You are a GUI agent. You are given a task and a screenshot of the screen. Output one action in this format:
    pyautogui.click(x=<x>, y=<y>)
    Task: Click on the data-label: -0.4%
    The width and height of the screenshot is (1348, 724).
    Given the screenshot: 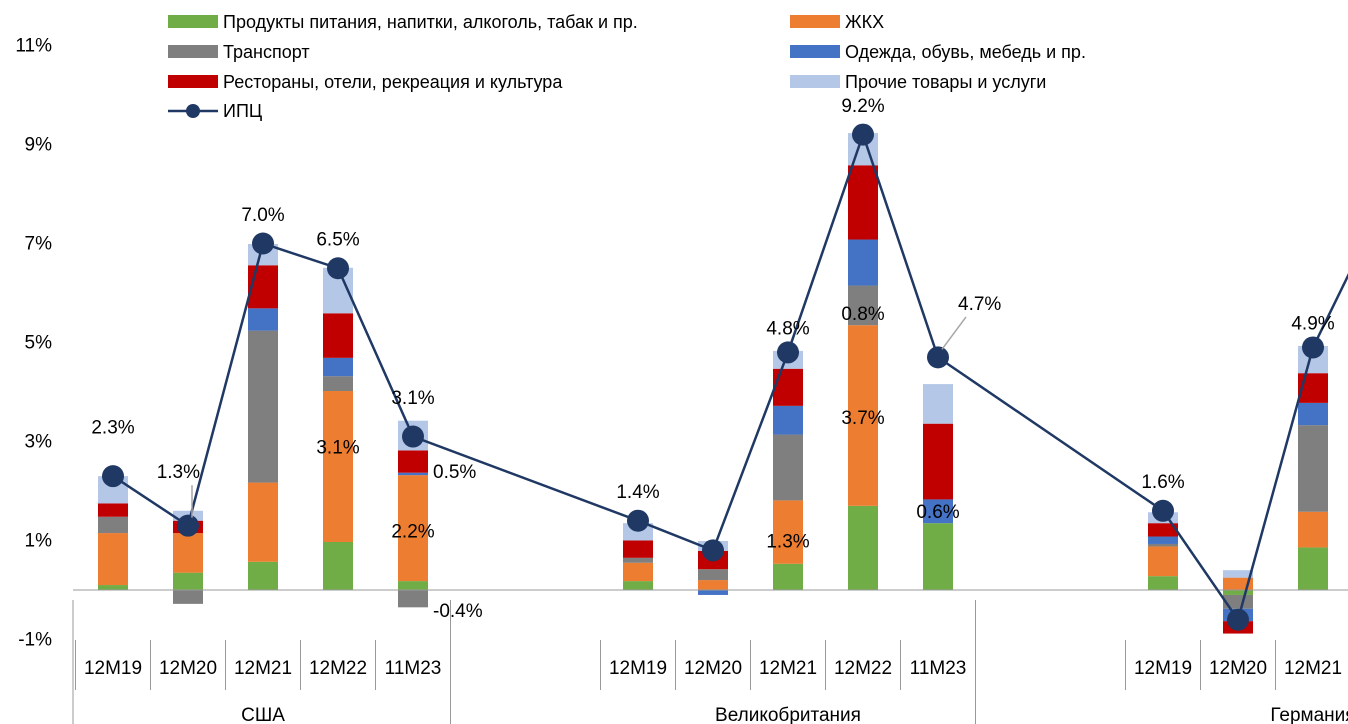 What is the action you would take?
    pyautogui.click(x=458, y=611)
    